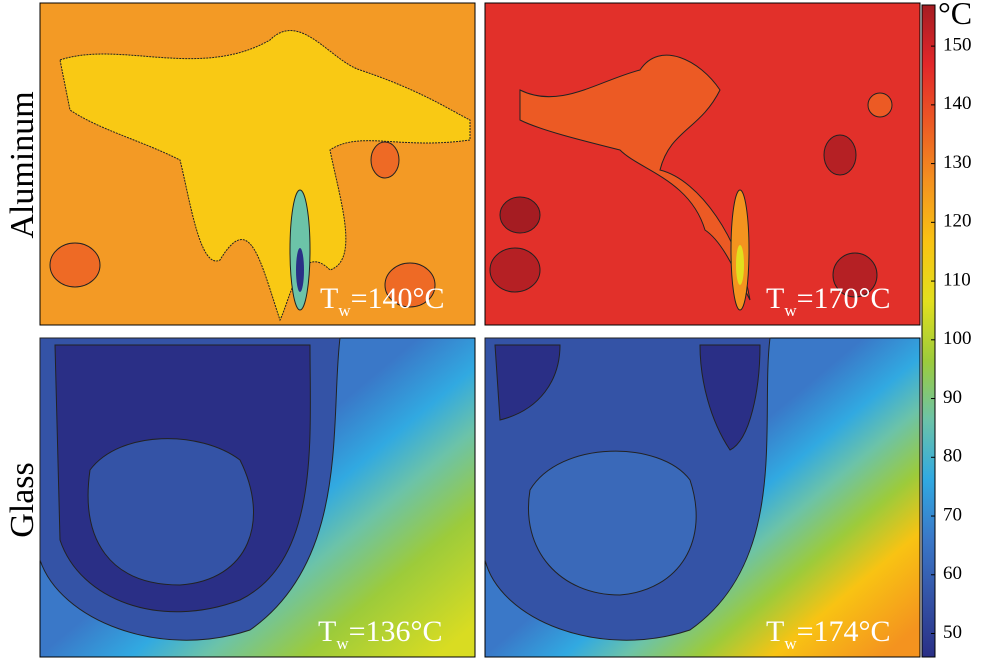 The width and height of the screenshot is (981, 662). What do you see at coordinates (952, 573) in the screenshot?
I see `colorbar-tick-label: 60` at bounding box center [952, 573].